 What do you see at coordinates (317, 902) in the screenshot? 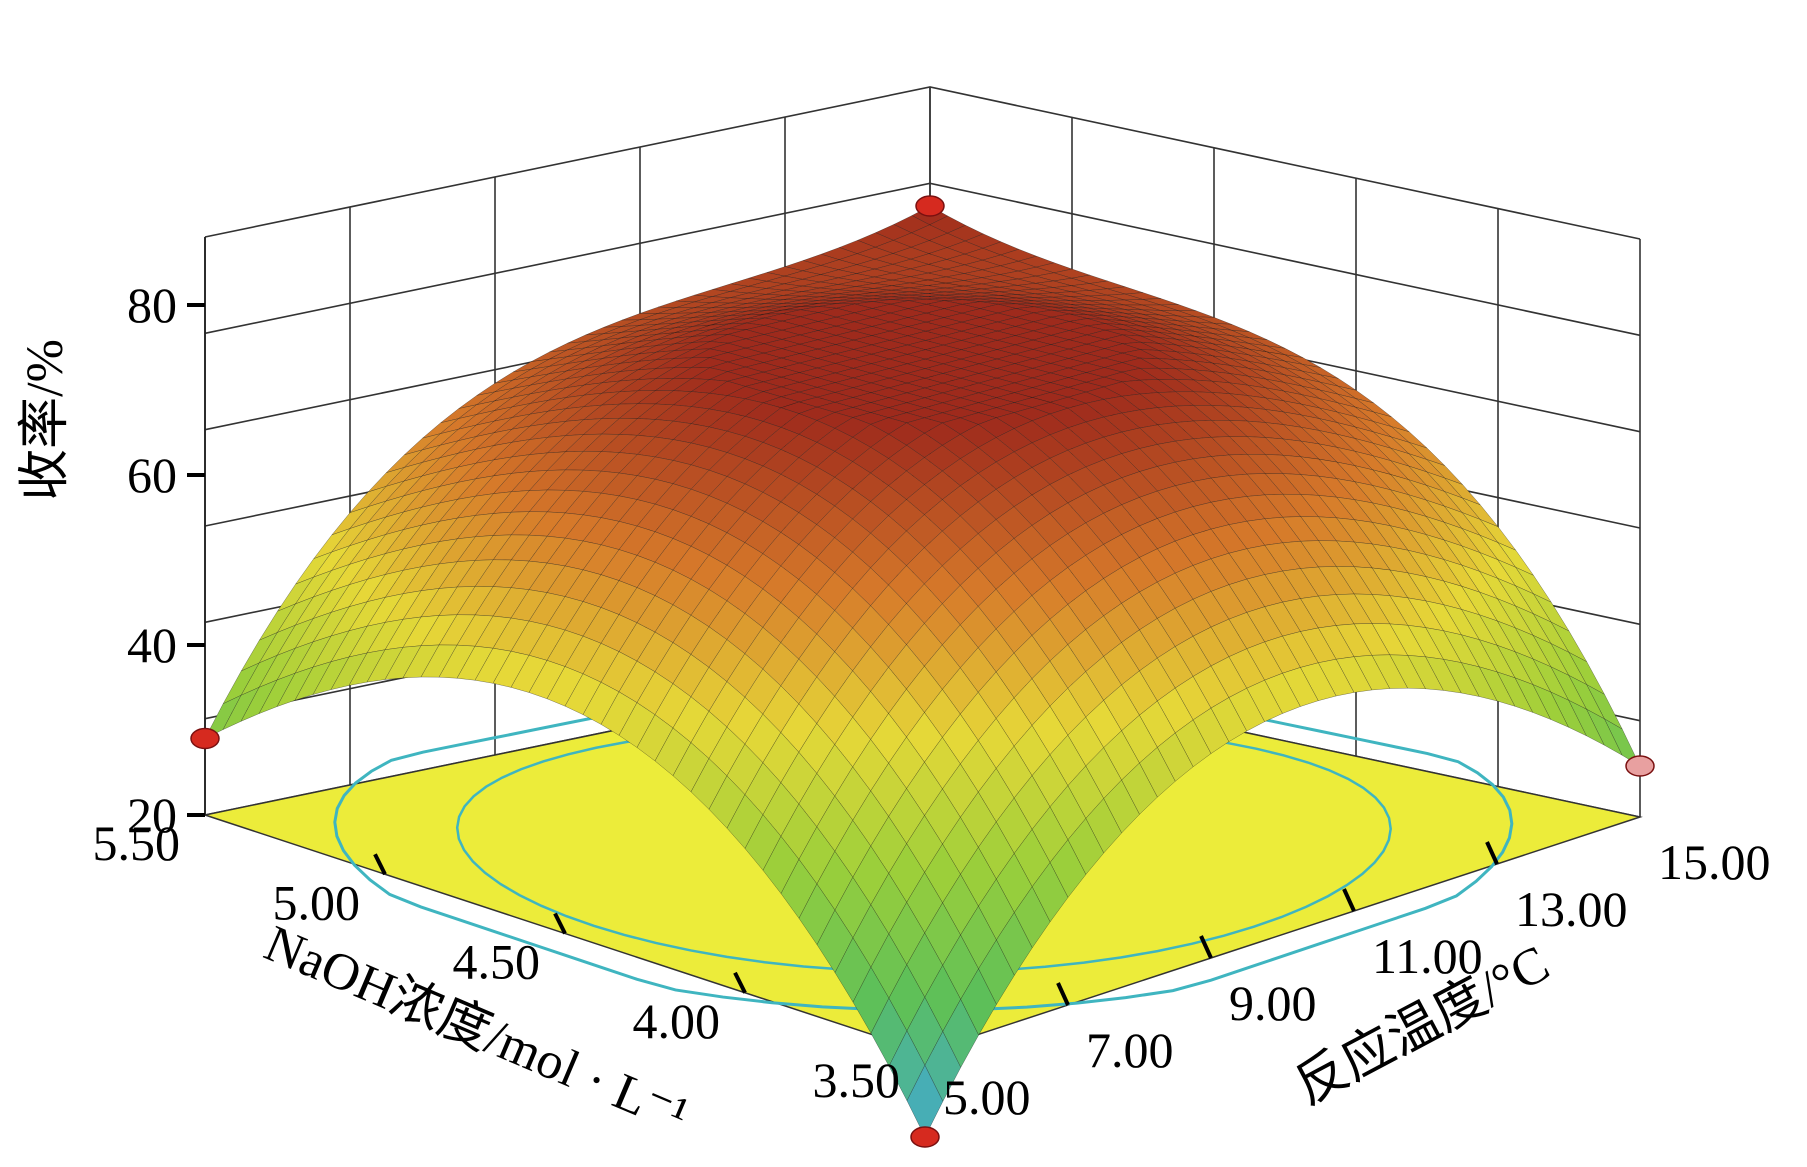
I see `x-tick-label: 5.00` at bounding box center [317, 902].